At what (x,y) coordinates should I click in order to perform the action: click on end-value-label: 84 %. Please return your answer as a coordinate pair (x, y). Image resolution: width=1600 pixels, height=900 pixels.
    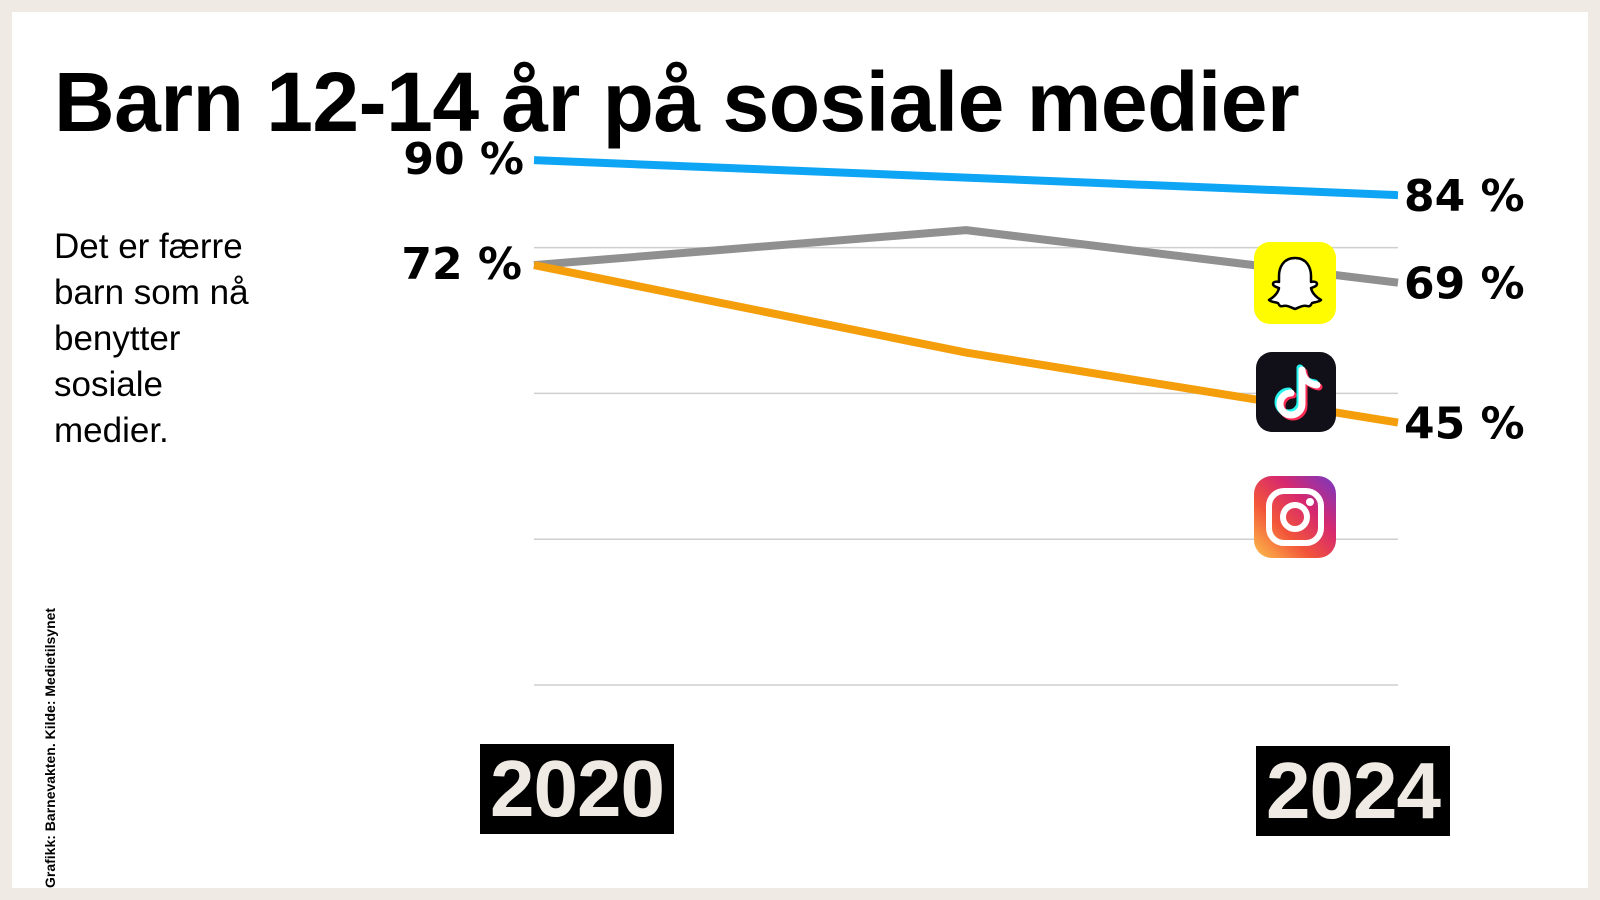
    Looking at the image, I should click on (1464, 196).